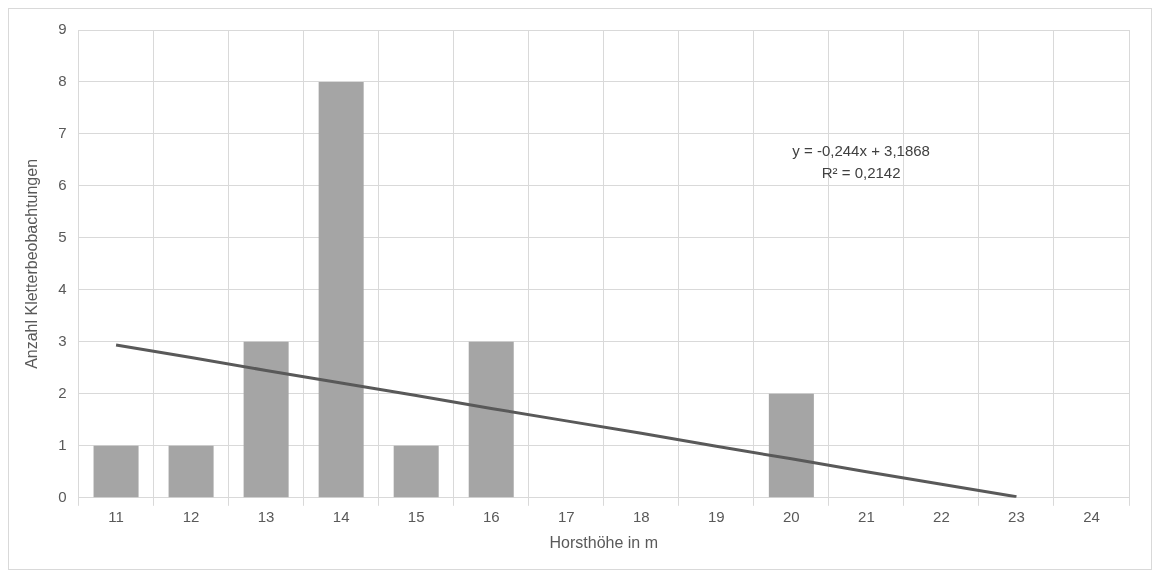 Image resolution: width=1160 pixels, height=578 pixels. Describe the element at coordinates (866, 516) in the screenshot. I see `x-tick-label: 21` at that location.